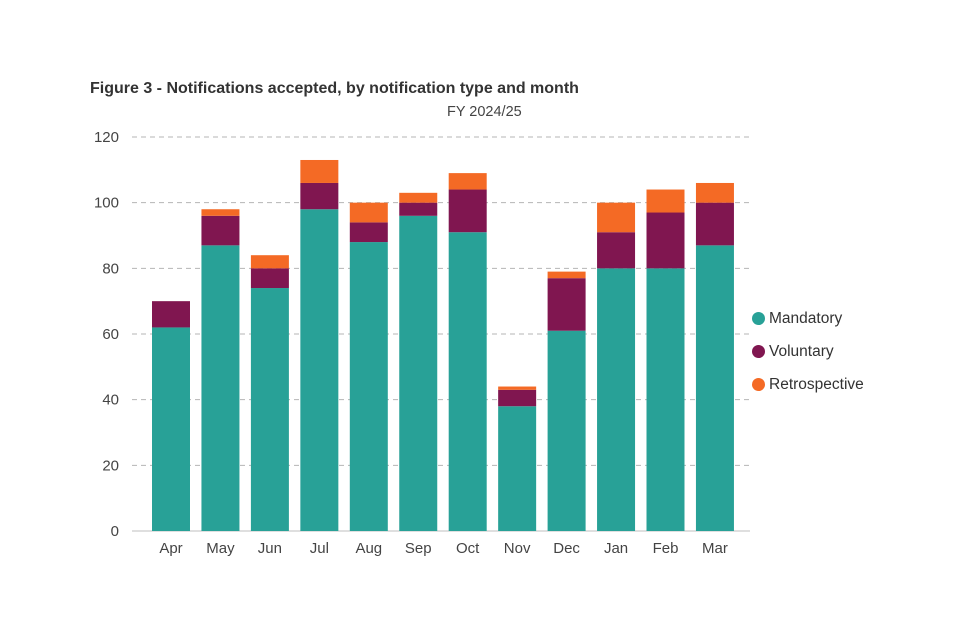 Image resolution: width=960 pixels, height=640 pixels. I want to click on bar-voluntary-aug, so click(368, 232).